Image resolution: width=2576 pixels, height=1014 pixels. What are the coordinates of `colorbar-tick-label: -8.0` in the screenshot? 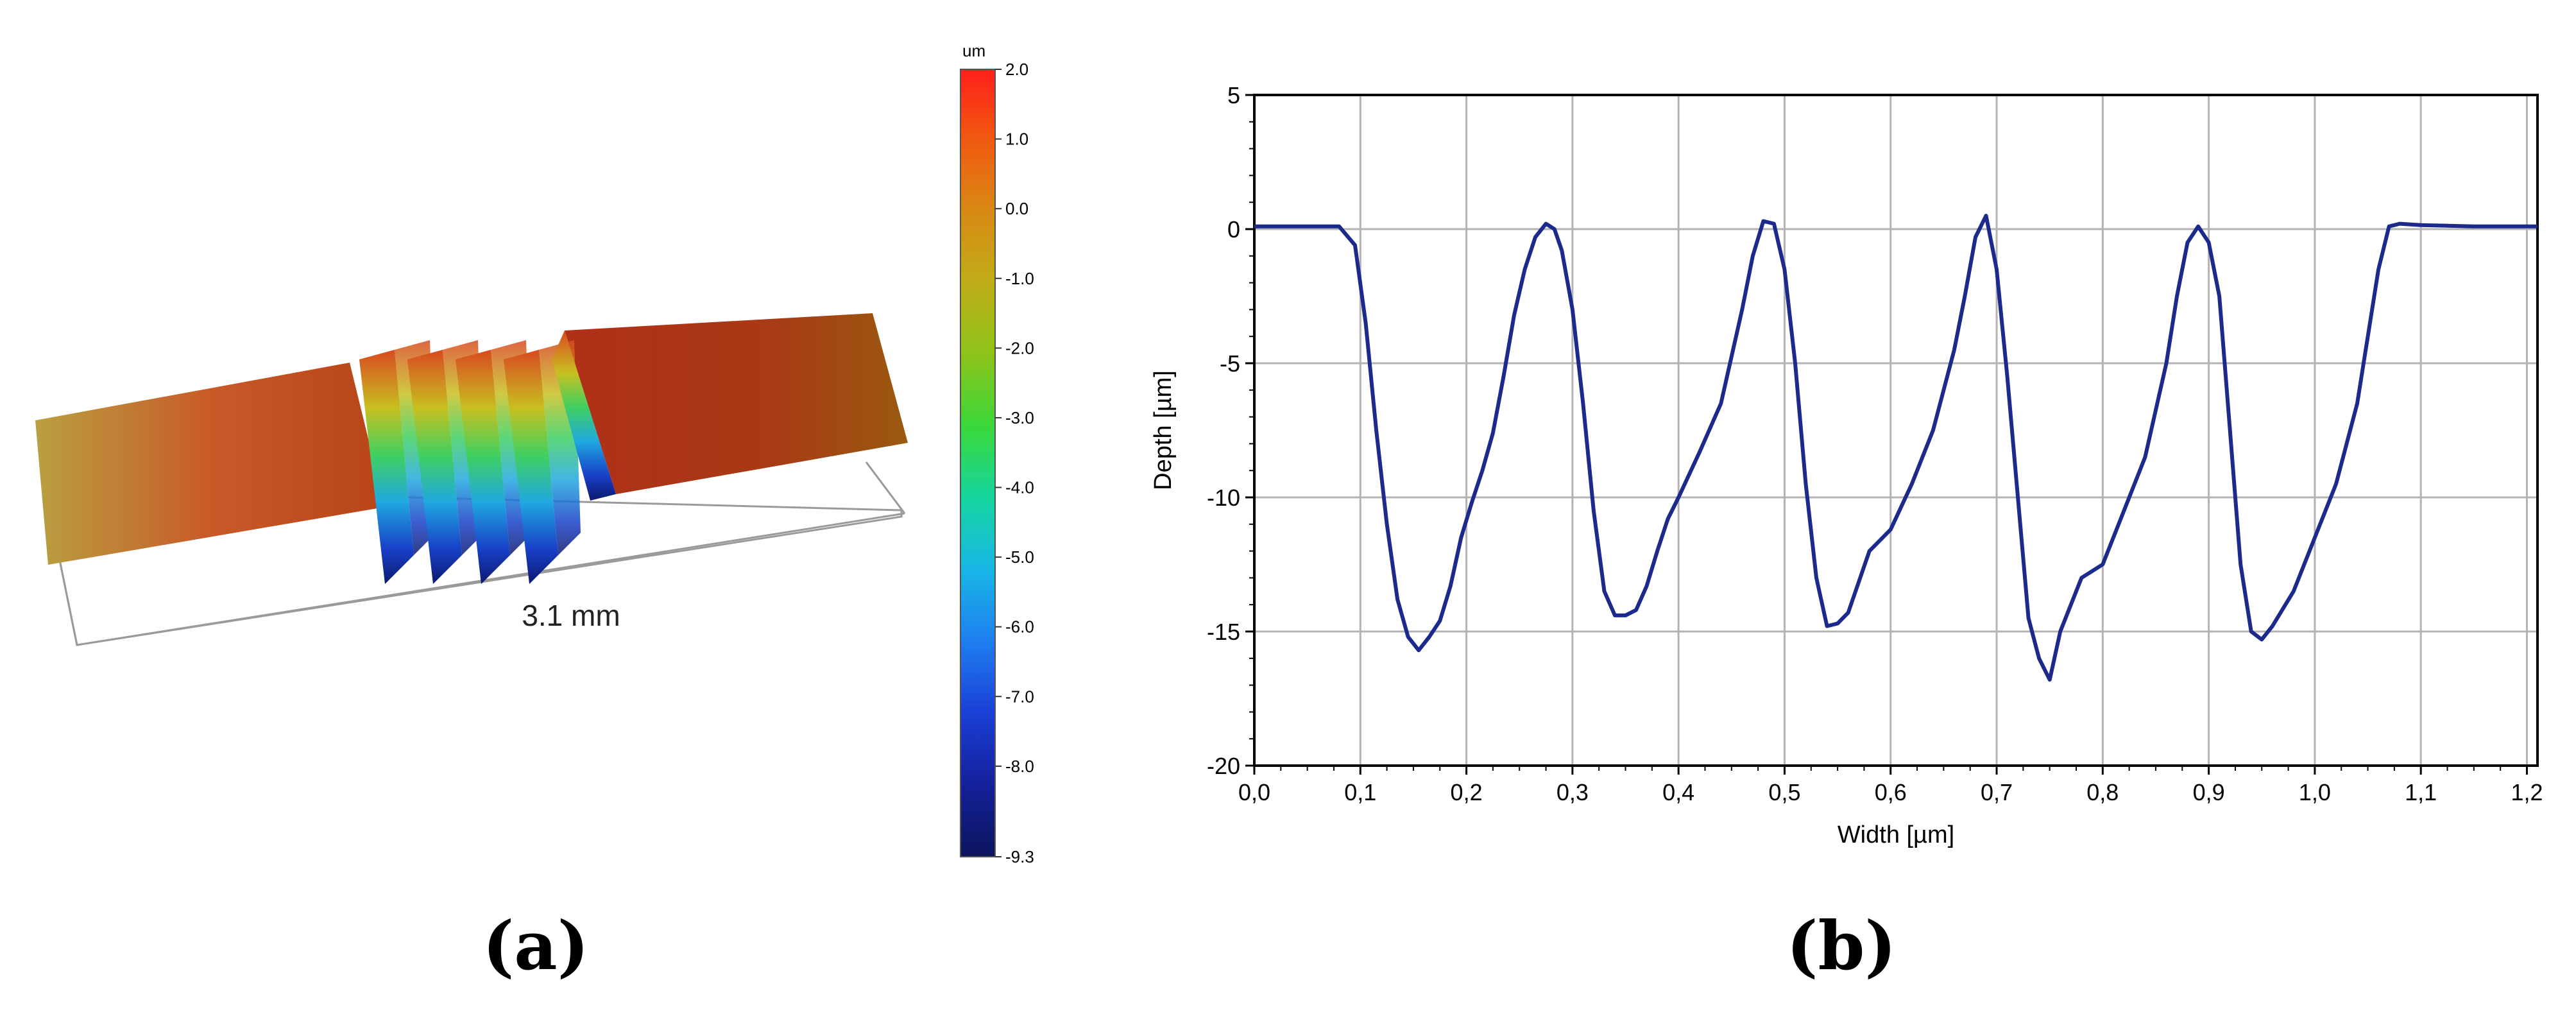 It's located at (1019, 766).